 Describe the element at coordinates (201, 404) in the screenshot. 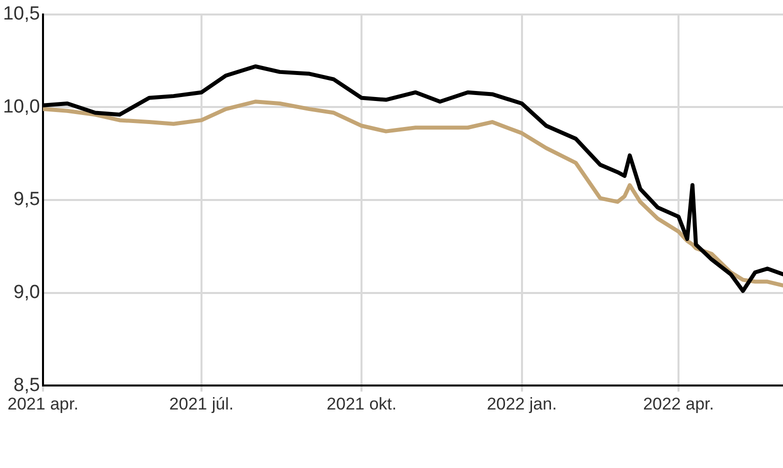

I see `x-tick-label: 2021 júl.` at that location.